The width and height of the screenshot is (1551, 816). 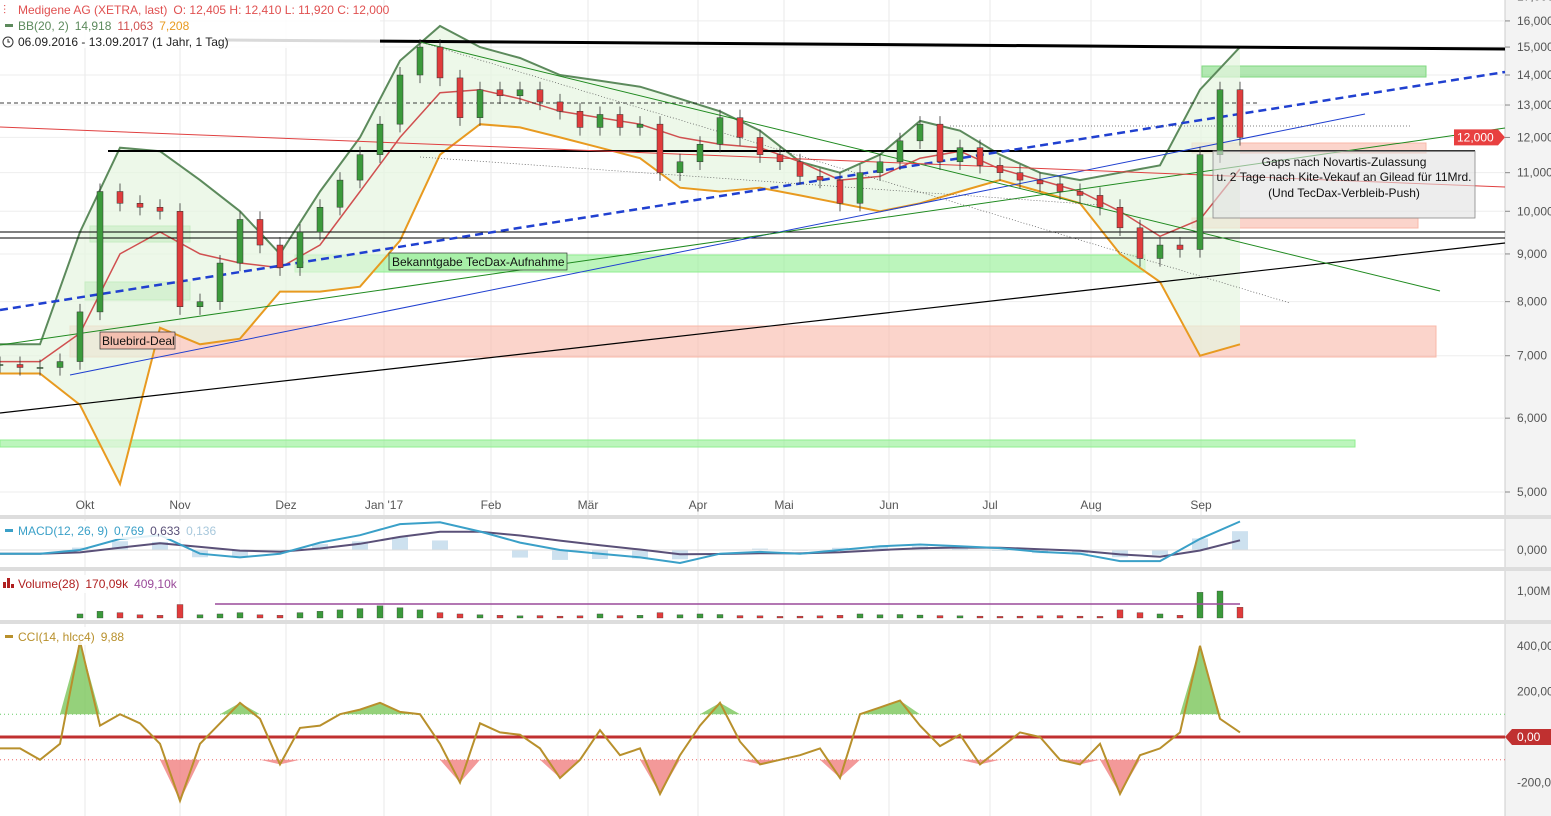 I want to click on month-label: Sep, so click(x=1201, y=505).